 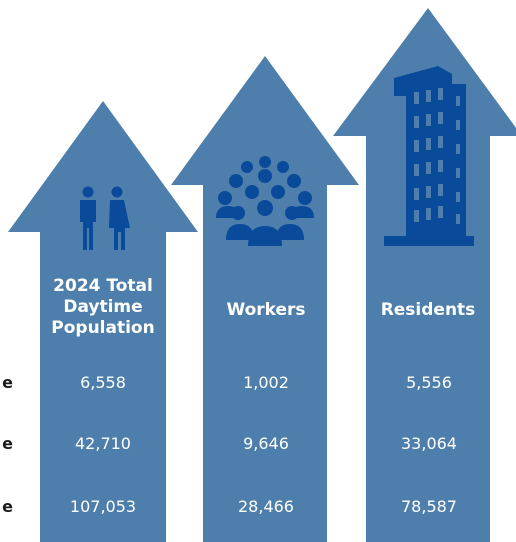 I want to click on table-cell: 5,556, so click(x=429, y=382).